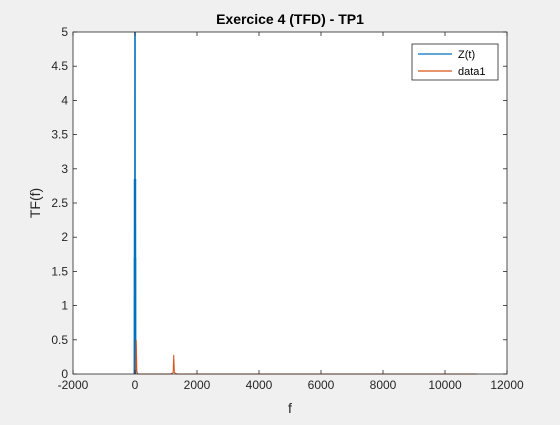 The height and width of the screenshot is (425, 560). I want to click on legend-label-data1: data1, so click(472, 72).